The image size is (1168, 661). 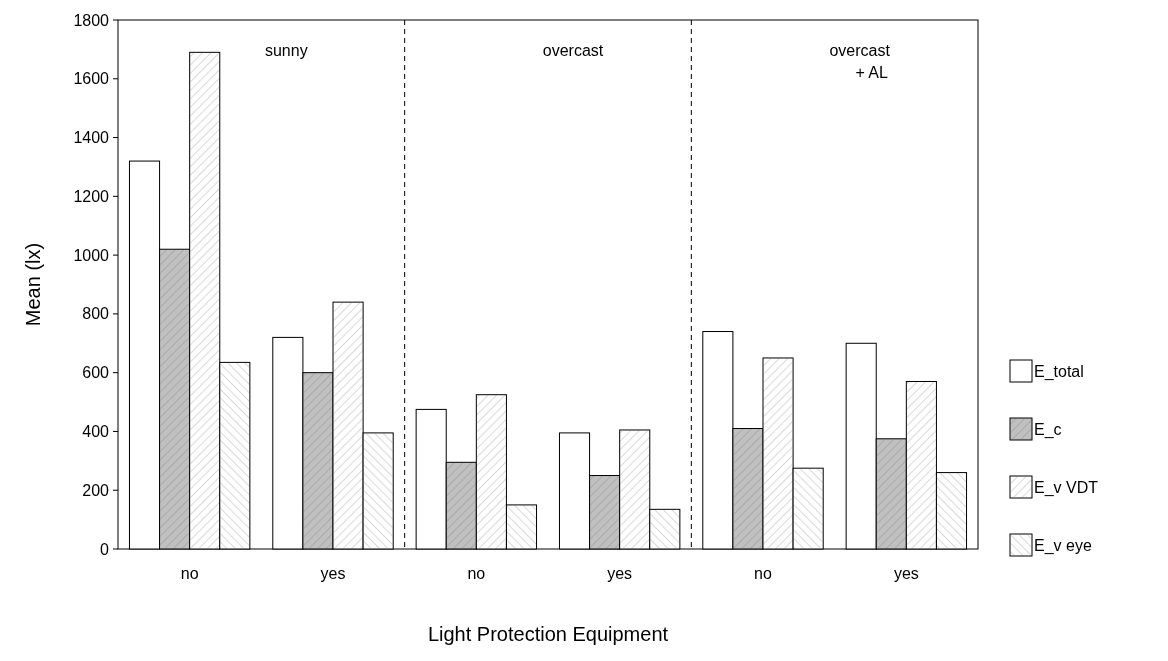 I want to click on y-tick-label: 1800, so click(x=91, y=20).